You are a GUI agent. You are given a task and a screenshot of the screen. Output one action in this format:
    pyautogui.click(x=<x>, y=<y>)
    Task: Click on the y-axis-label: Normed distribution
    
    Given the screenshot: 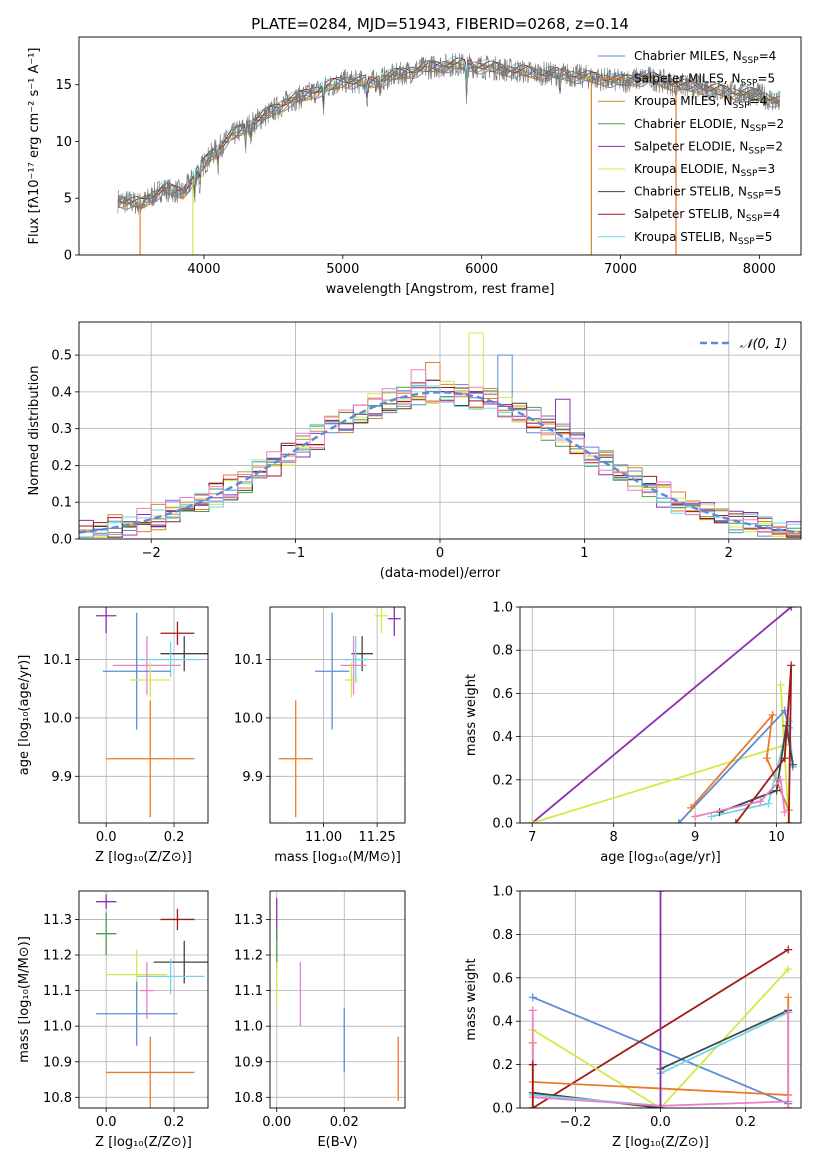 What is the action you would take?
    pyautogui.click(x=34, y=431)
    